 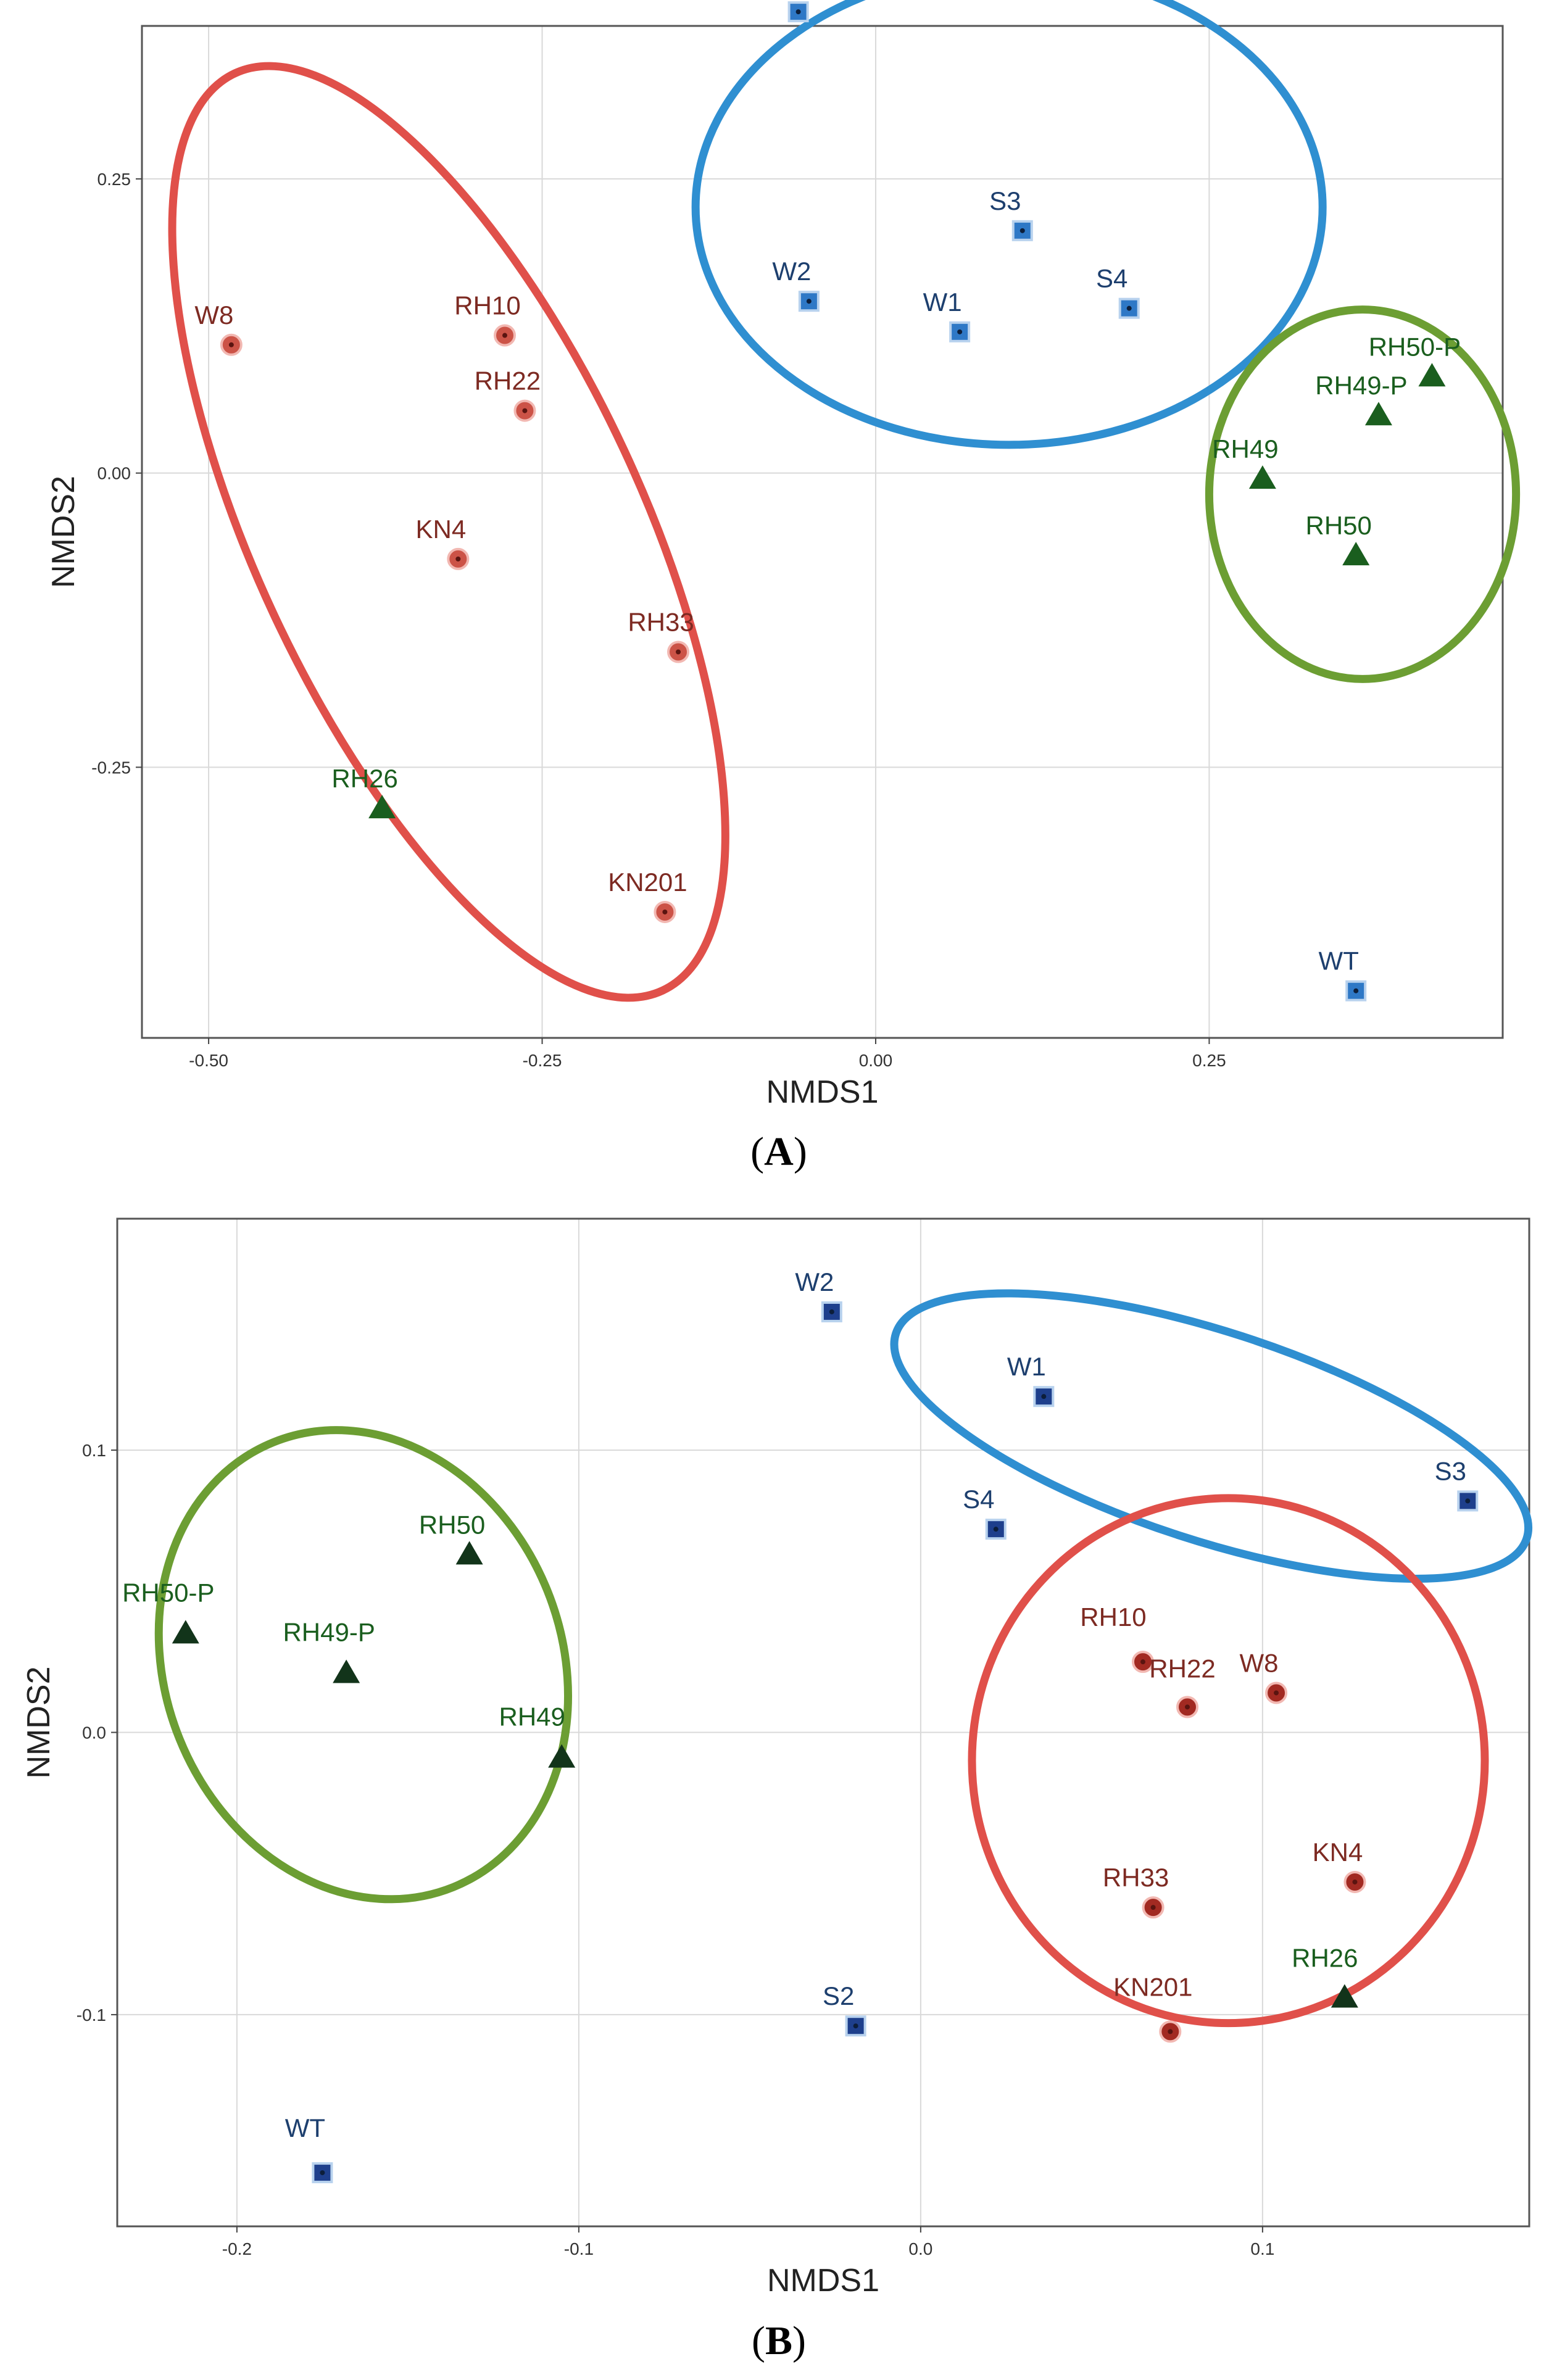 What do you see at coordinates (1339, 525) in the screenshot?
I see `point-label-rh50: RH50` at bounding box center [1339, 525].